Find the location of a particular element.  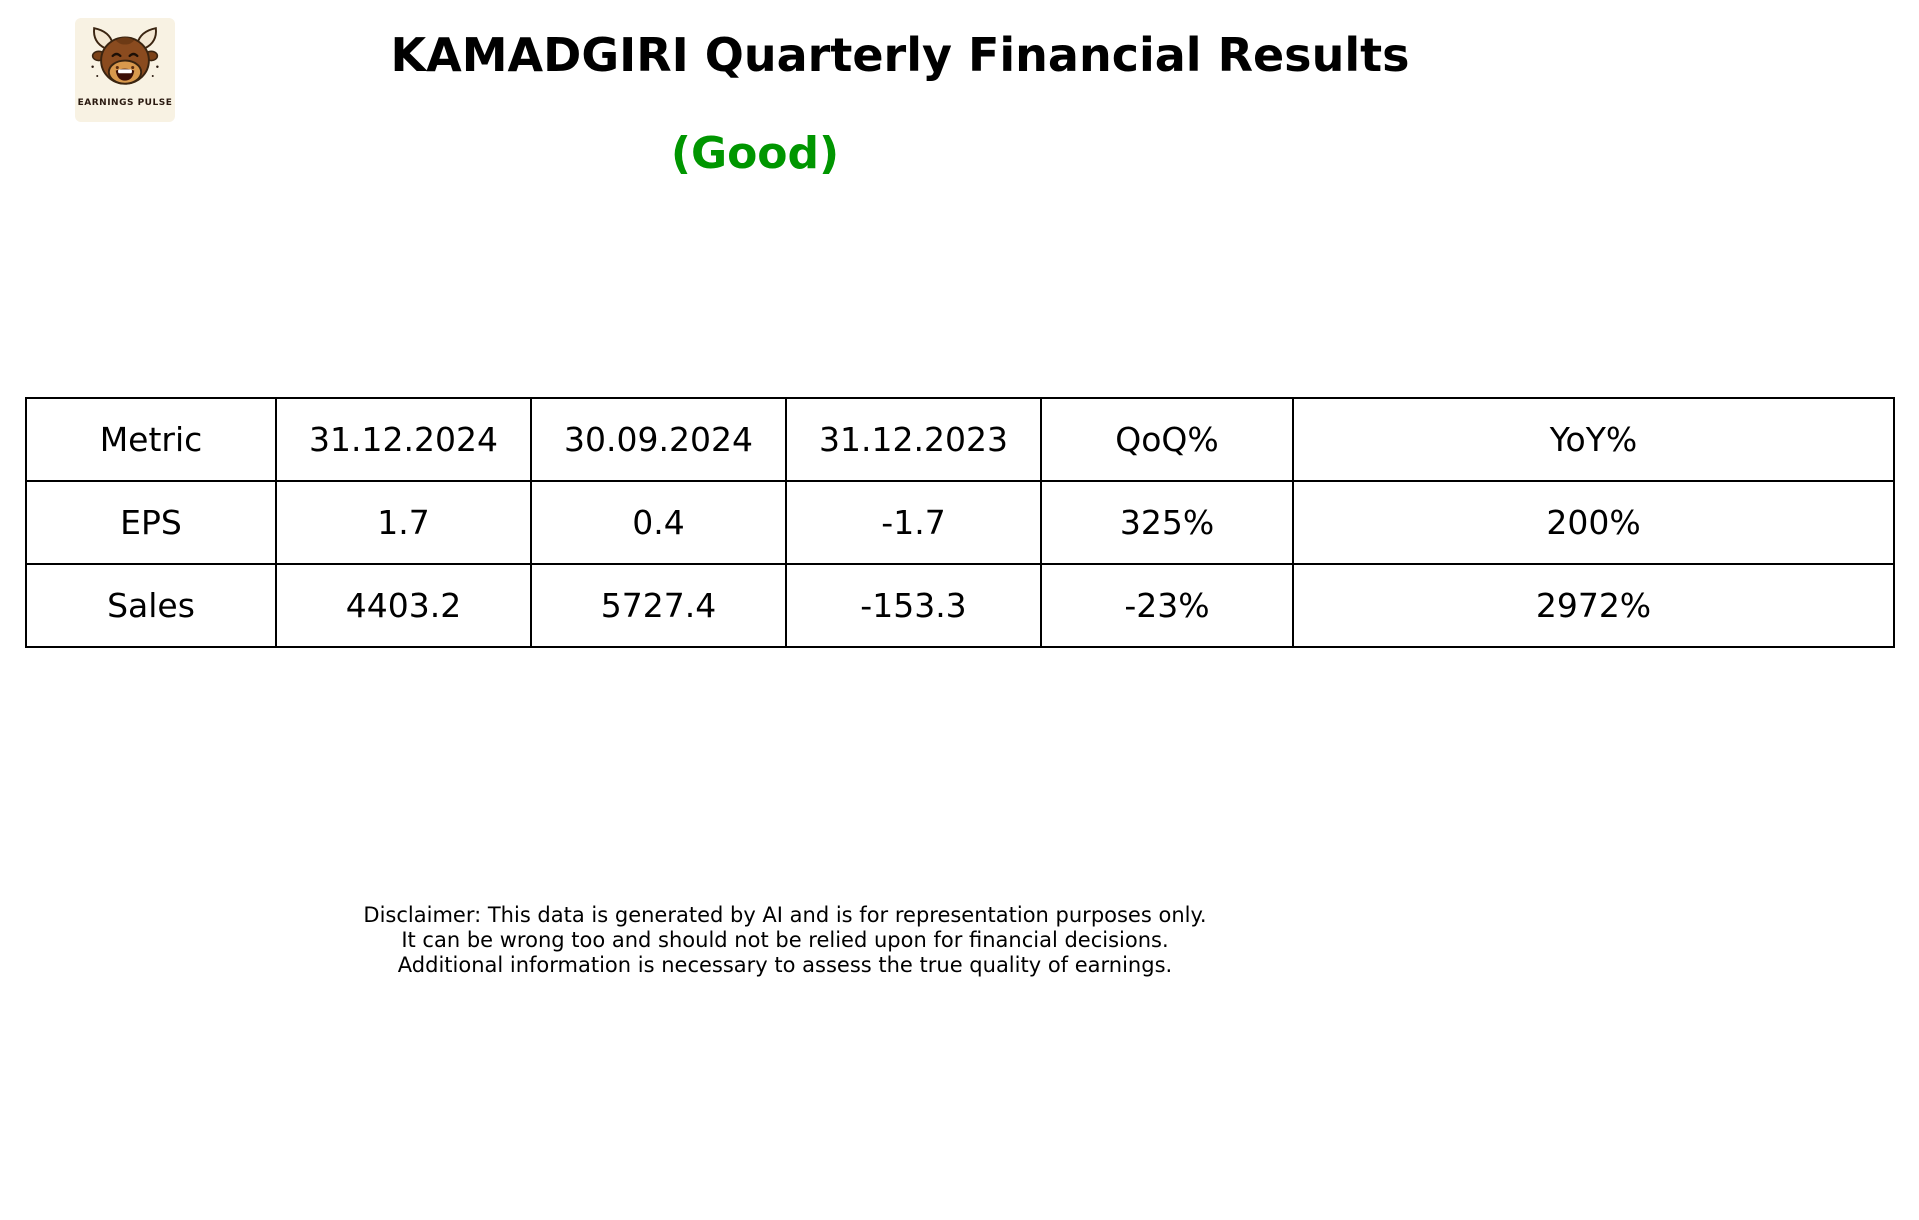

col-header-date-1: 31.12.2024 is located at coordinates (403, 439).